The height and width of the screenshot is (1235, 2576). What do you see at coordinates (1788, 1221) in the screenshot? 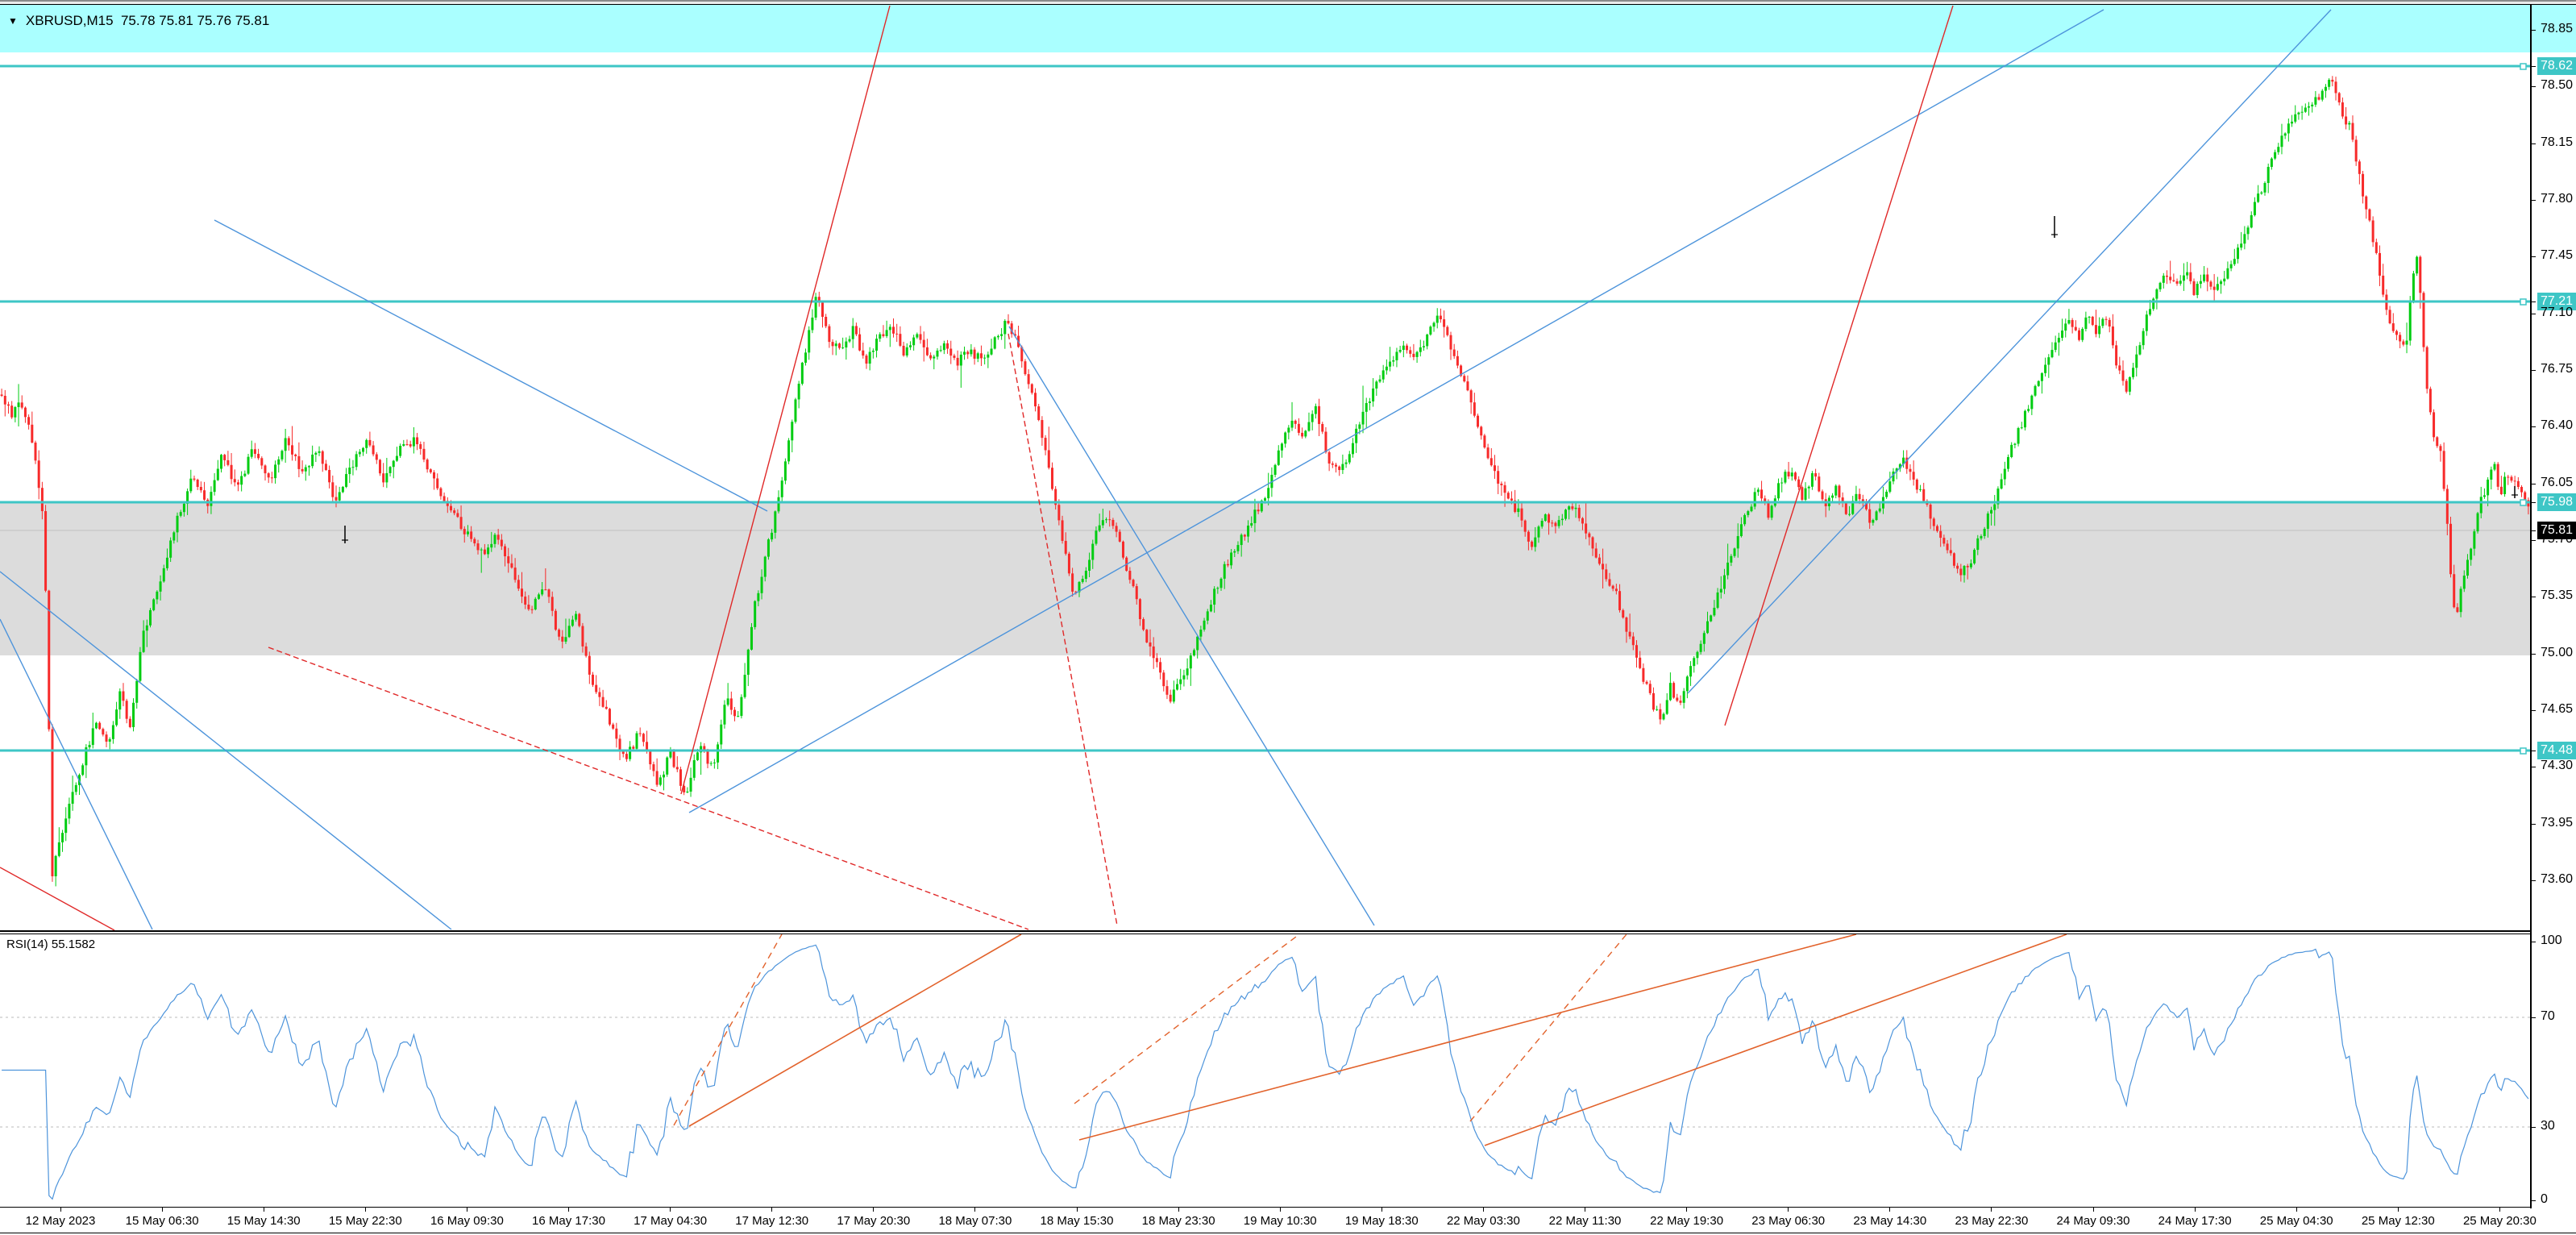
I see `time-label: 23 May 06:30` at bounding box center [1788, 1221].